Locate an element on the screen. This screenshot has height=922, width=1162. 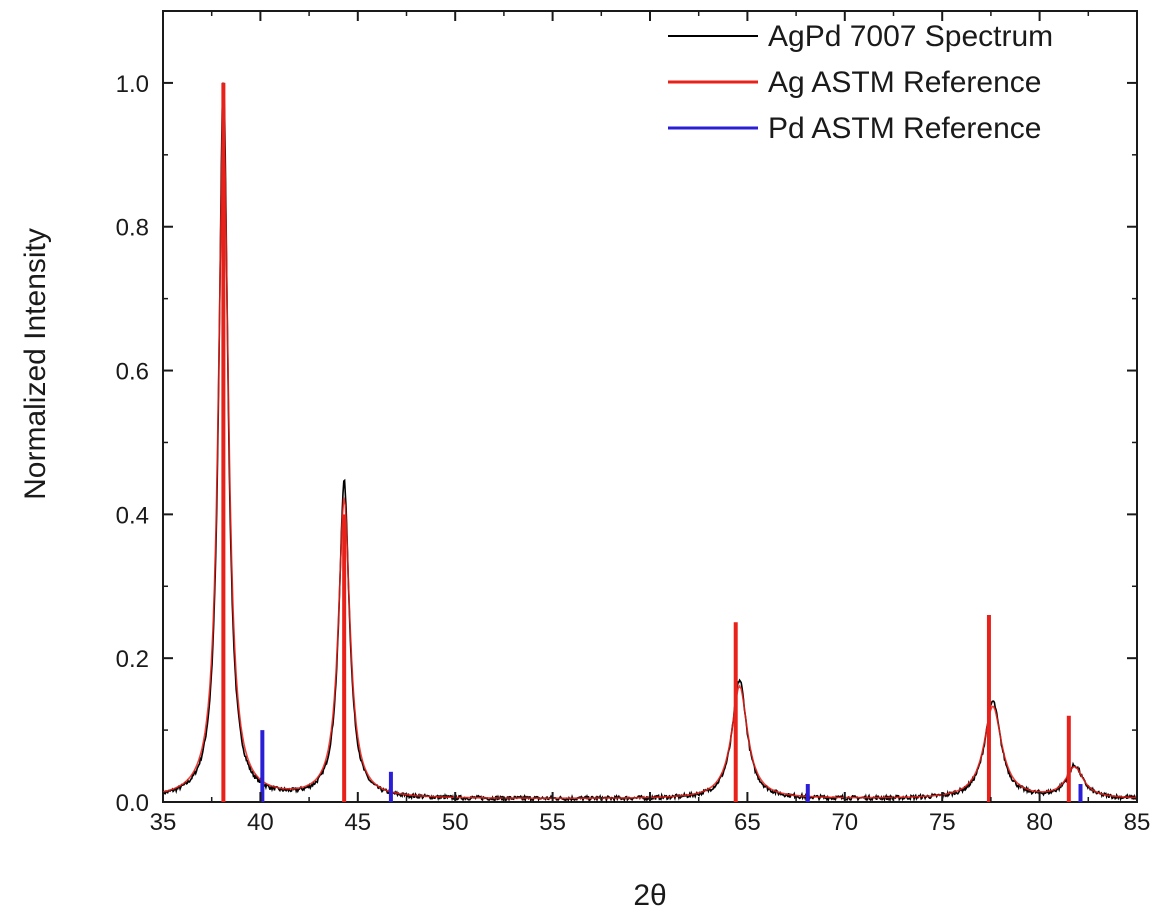
y-tick-label: 0.0 is located at coordinates (132, 803).